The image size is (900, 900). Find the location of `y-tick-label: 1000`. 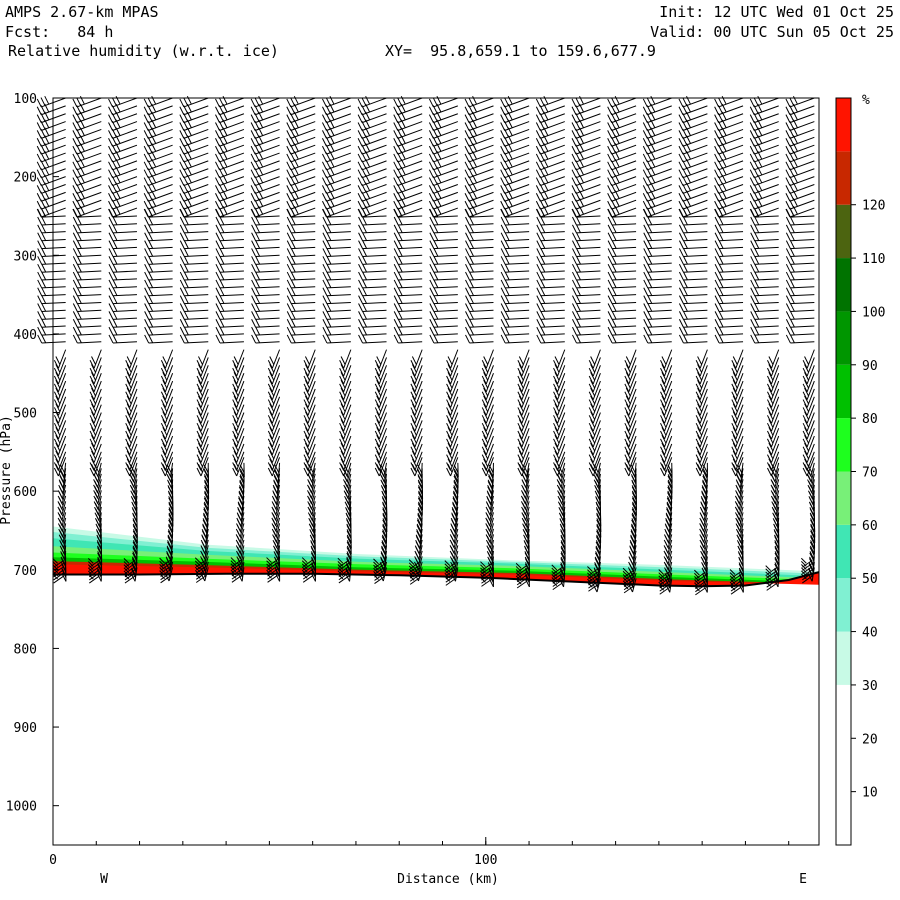

y-tick-label: 1000 is located at coordinates (21, 807).